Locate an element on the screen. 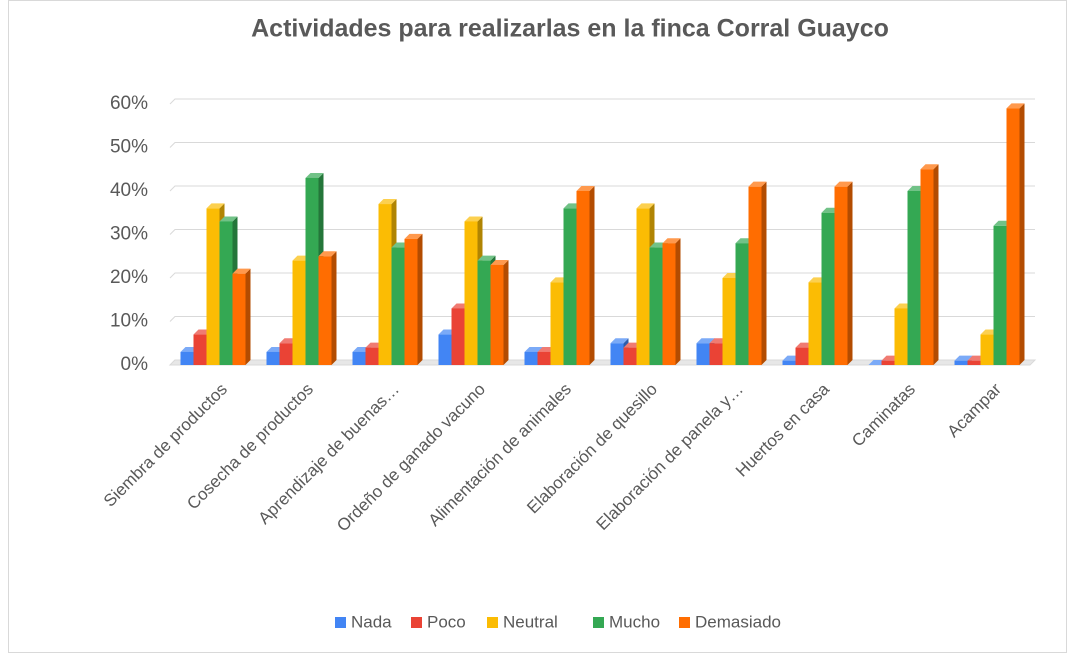 The height and width of the screenshot is (654, 1075). y-tick-label: 0% is located at coordinates (135, 364).